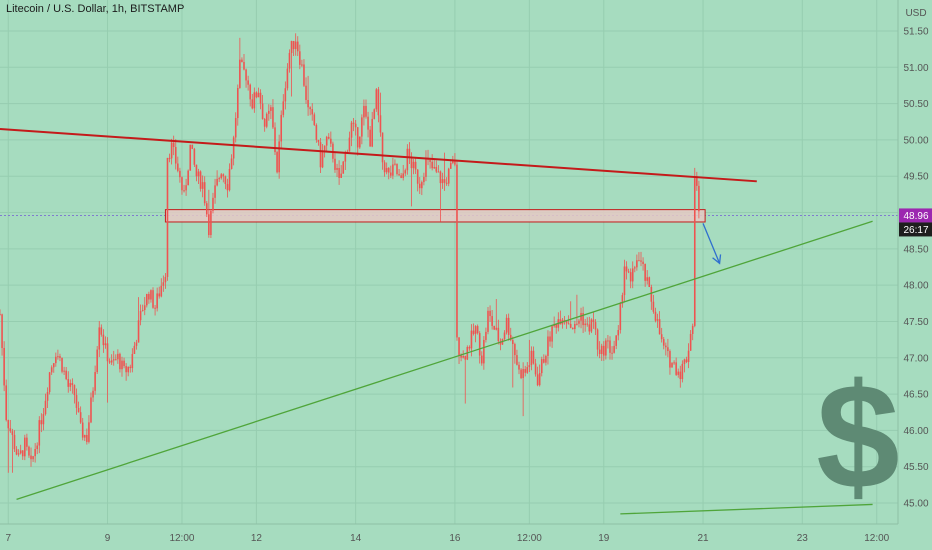 This screenshot has width=932, height=550. Describe the element at coordinates (915, 32) in the screenshot. I see `y-tick-label: 51.50` at that location.